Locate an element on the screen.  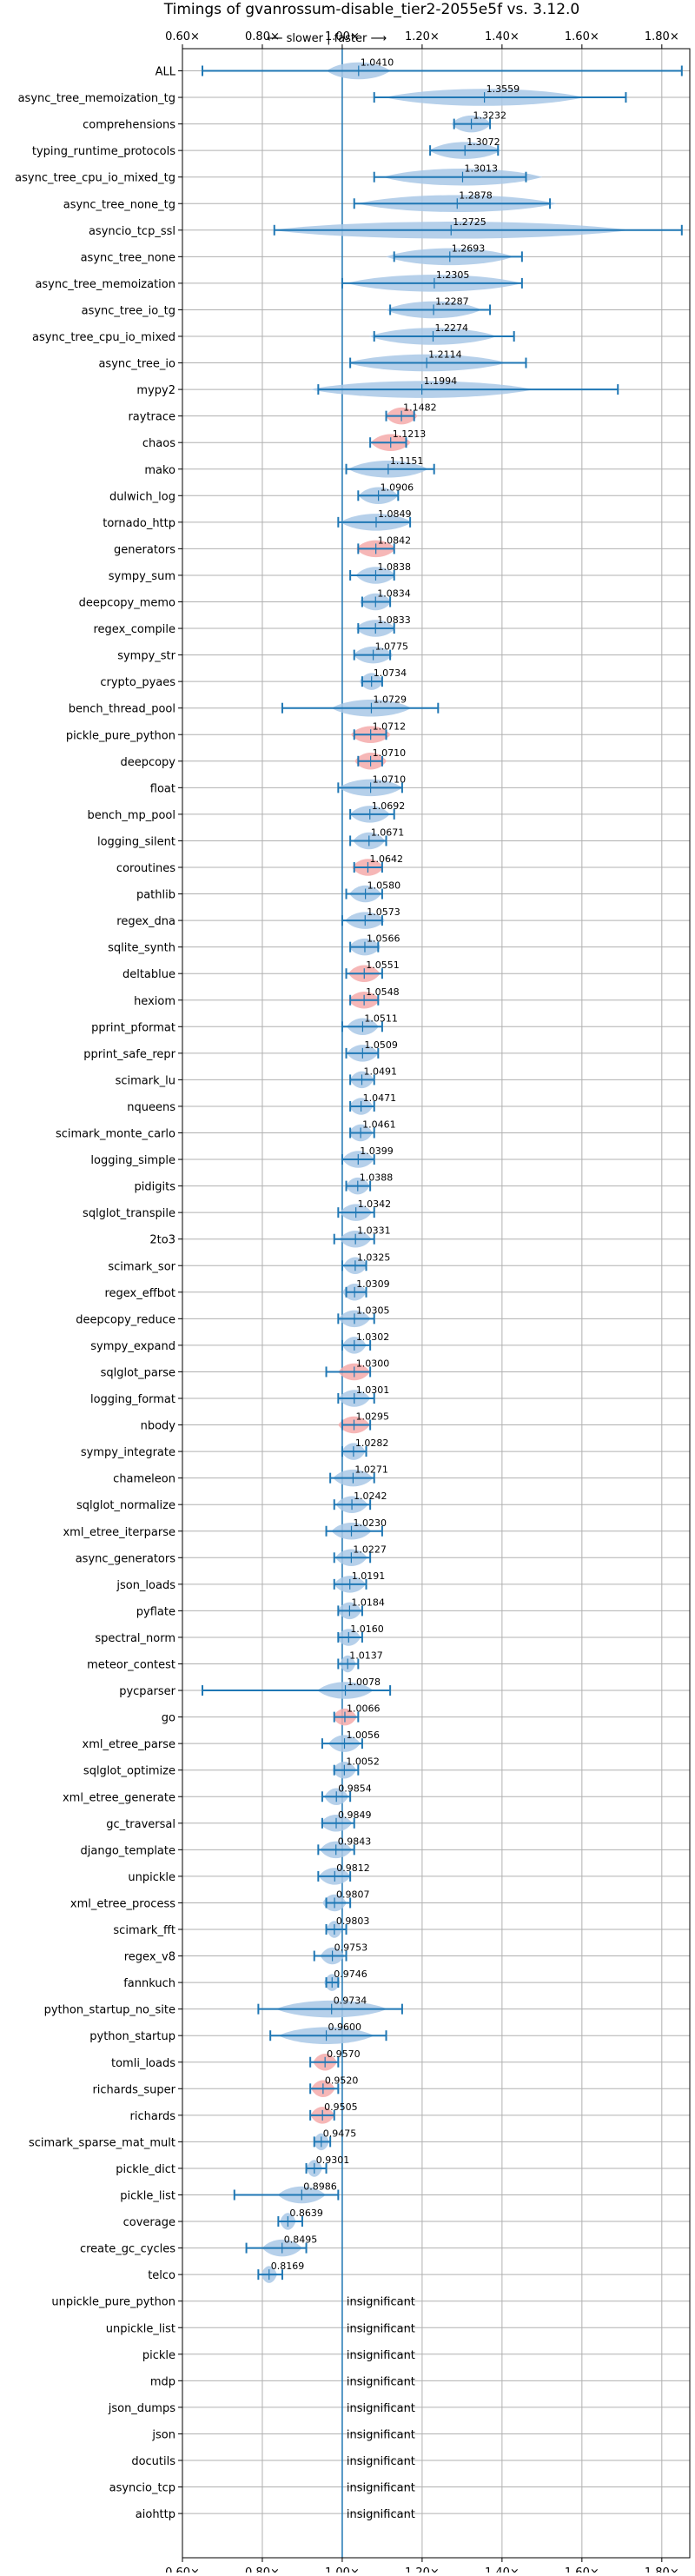
value-label: 0.9301 is located at coordinates (333, 2160).